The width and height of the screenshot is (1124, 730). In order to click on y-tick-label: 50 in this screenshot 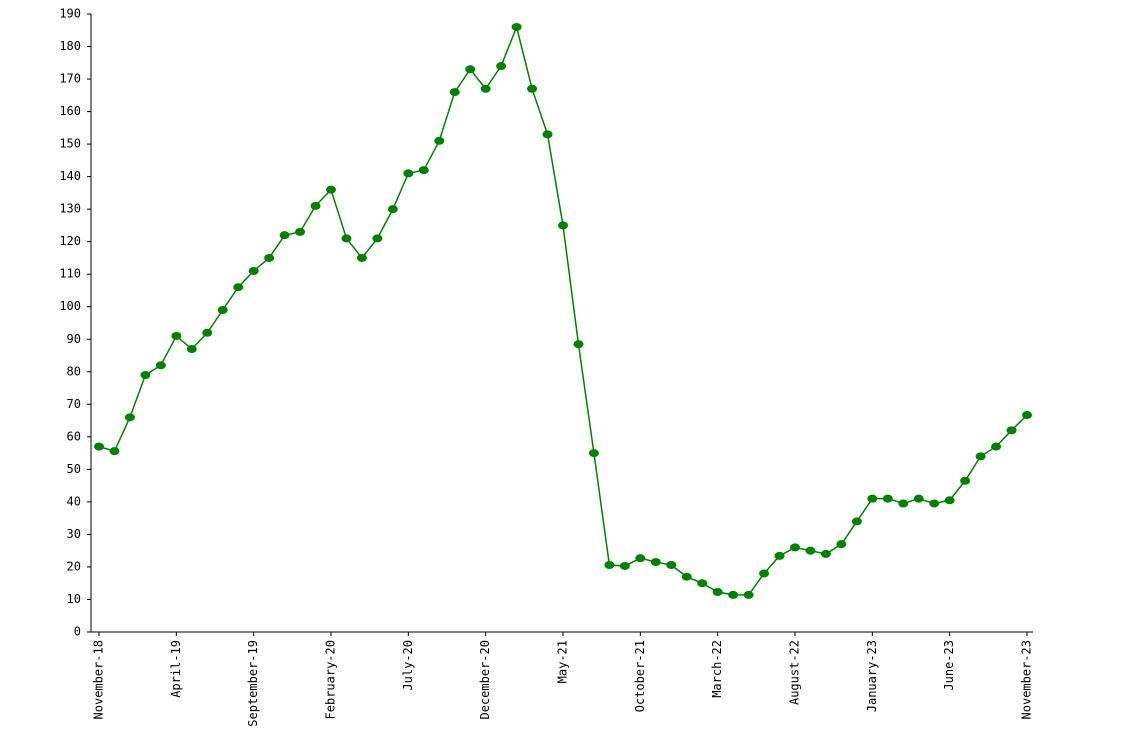, I will do `click(74, 469)`.